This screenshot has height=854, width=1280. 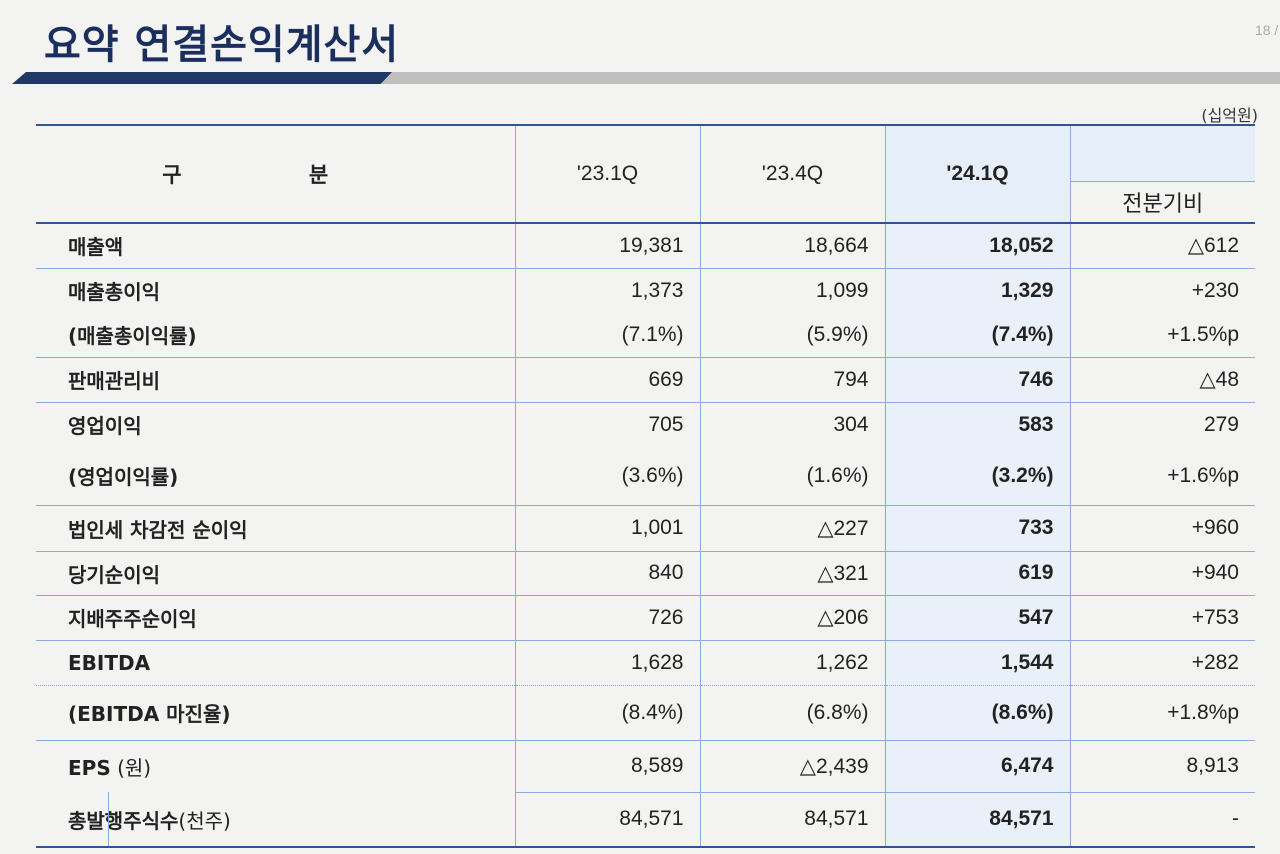 I want to click on table-row: 지배주주순이익 726 △206 547 +753, so click(x=645, y=617).